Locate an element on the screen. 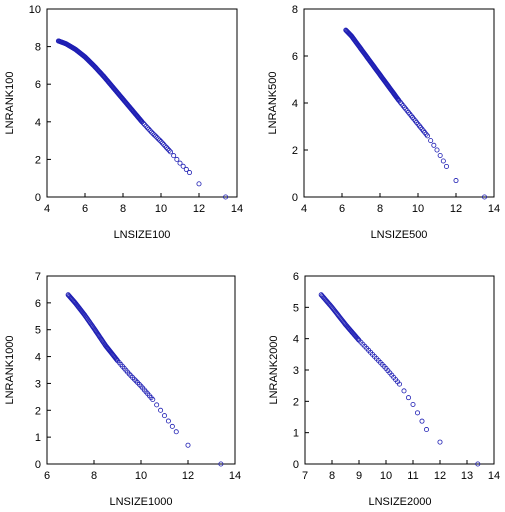  y-tick-label: 10 is located at coordinates (35, 10).